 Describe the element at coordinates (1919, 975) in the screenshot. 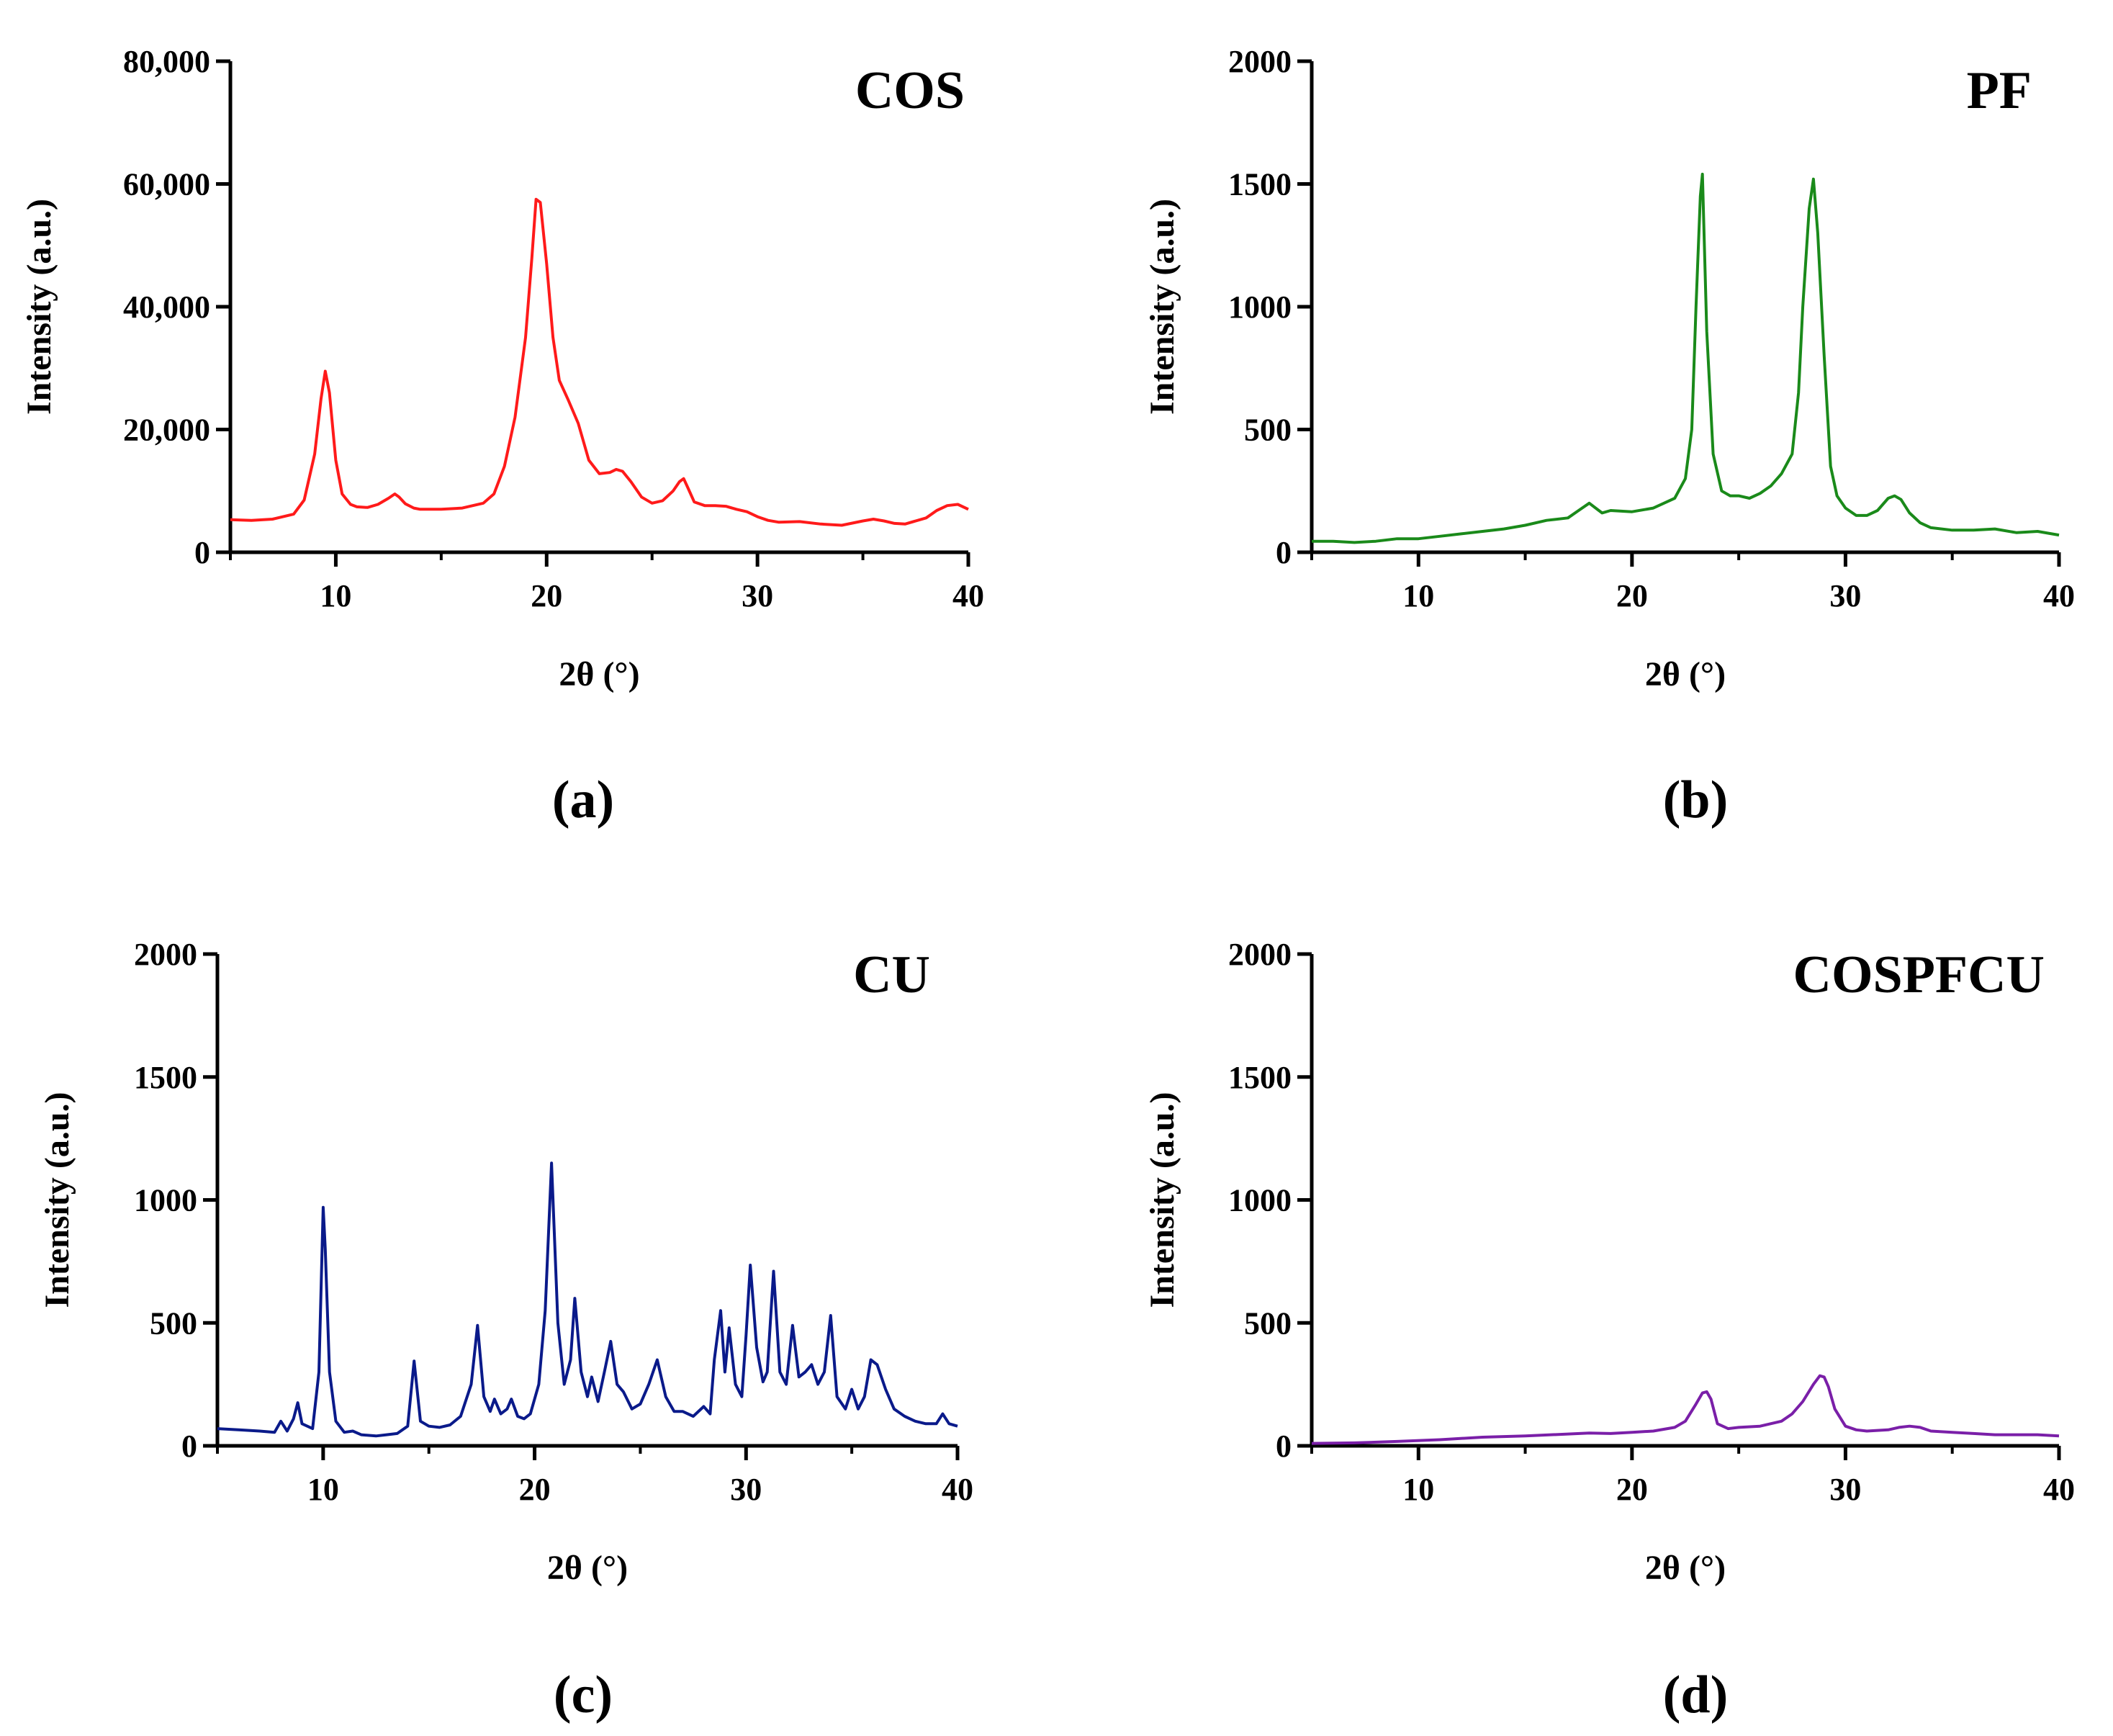

I see `panel-title: COSPFCU` at that location.